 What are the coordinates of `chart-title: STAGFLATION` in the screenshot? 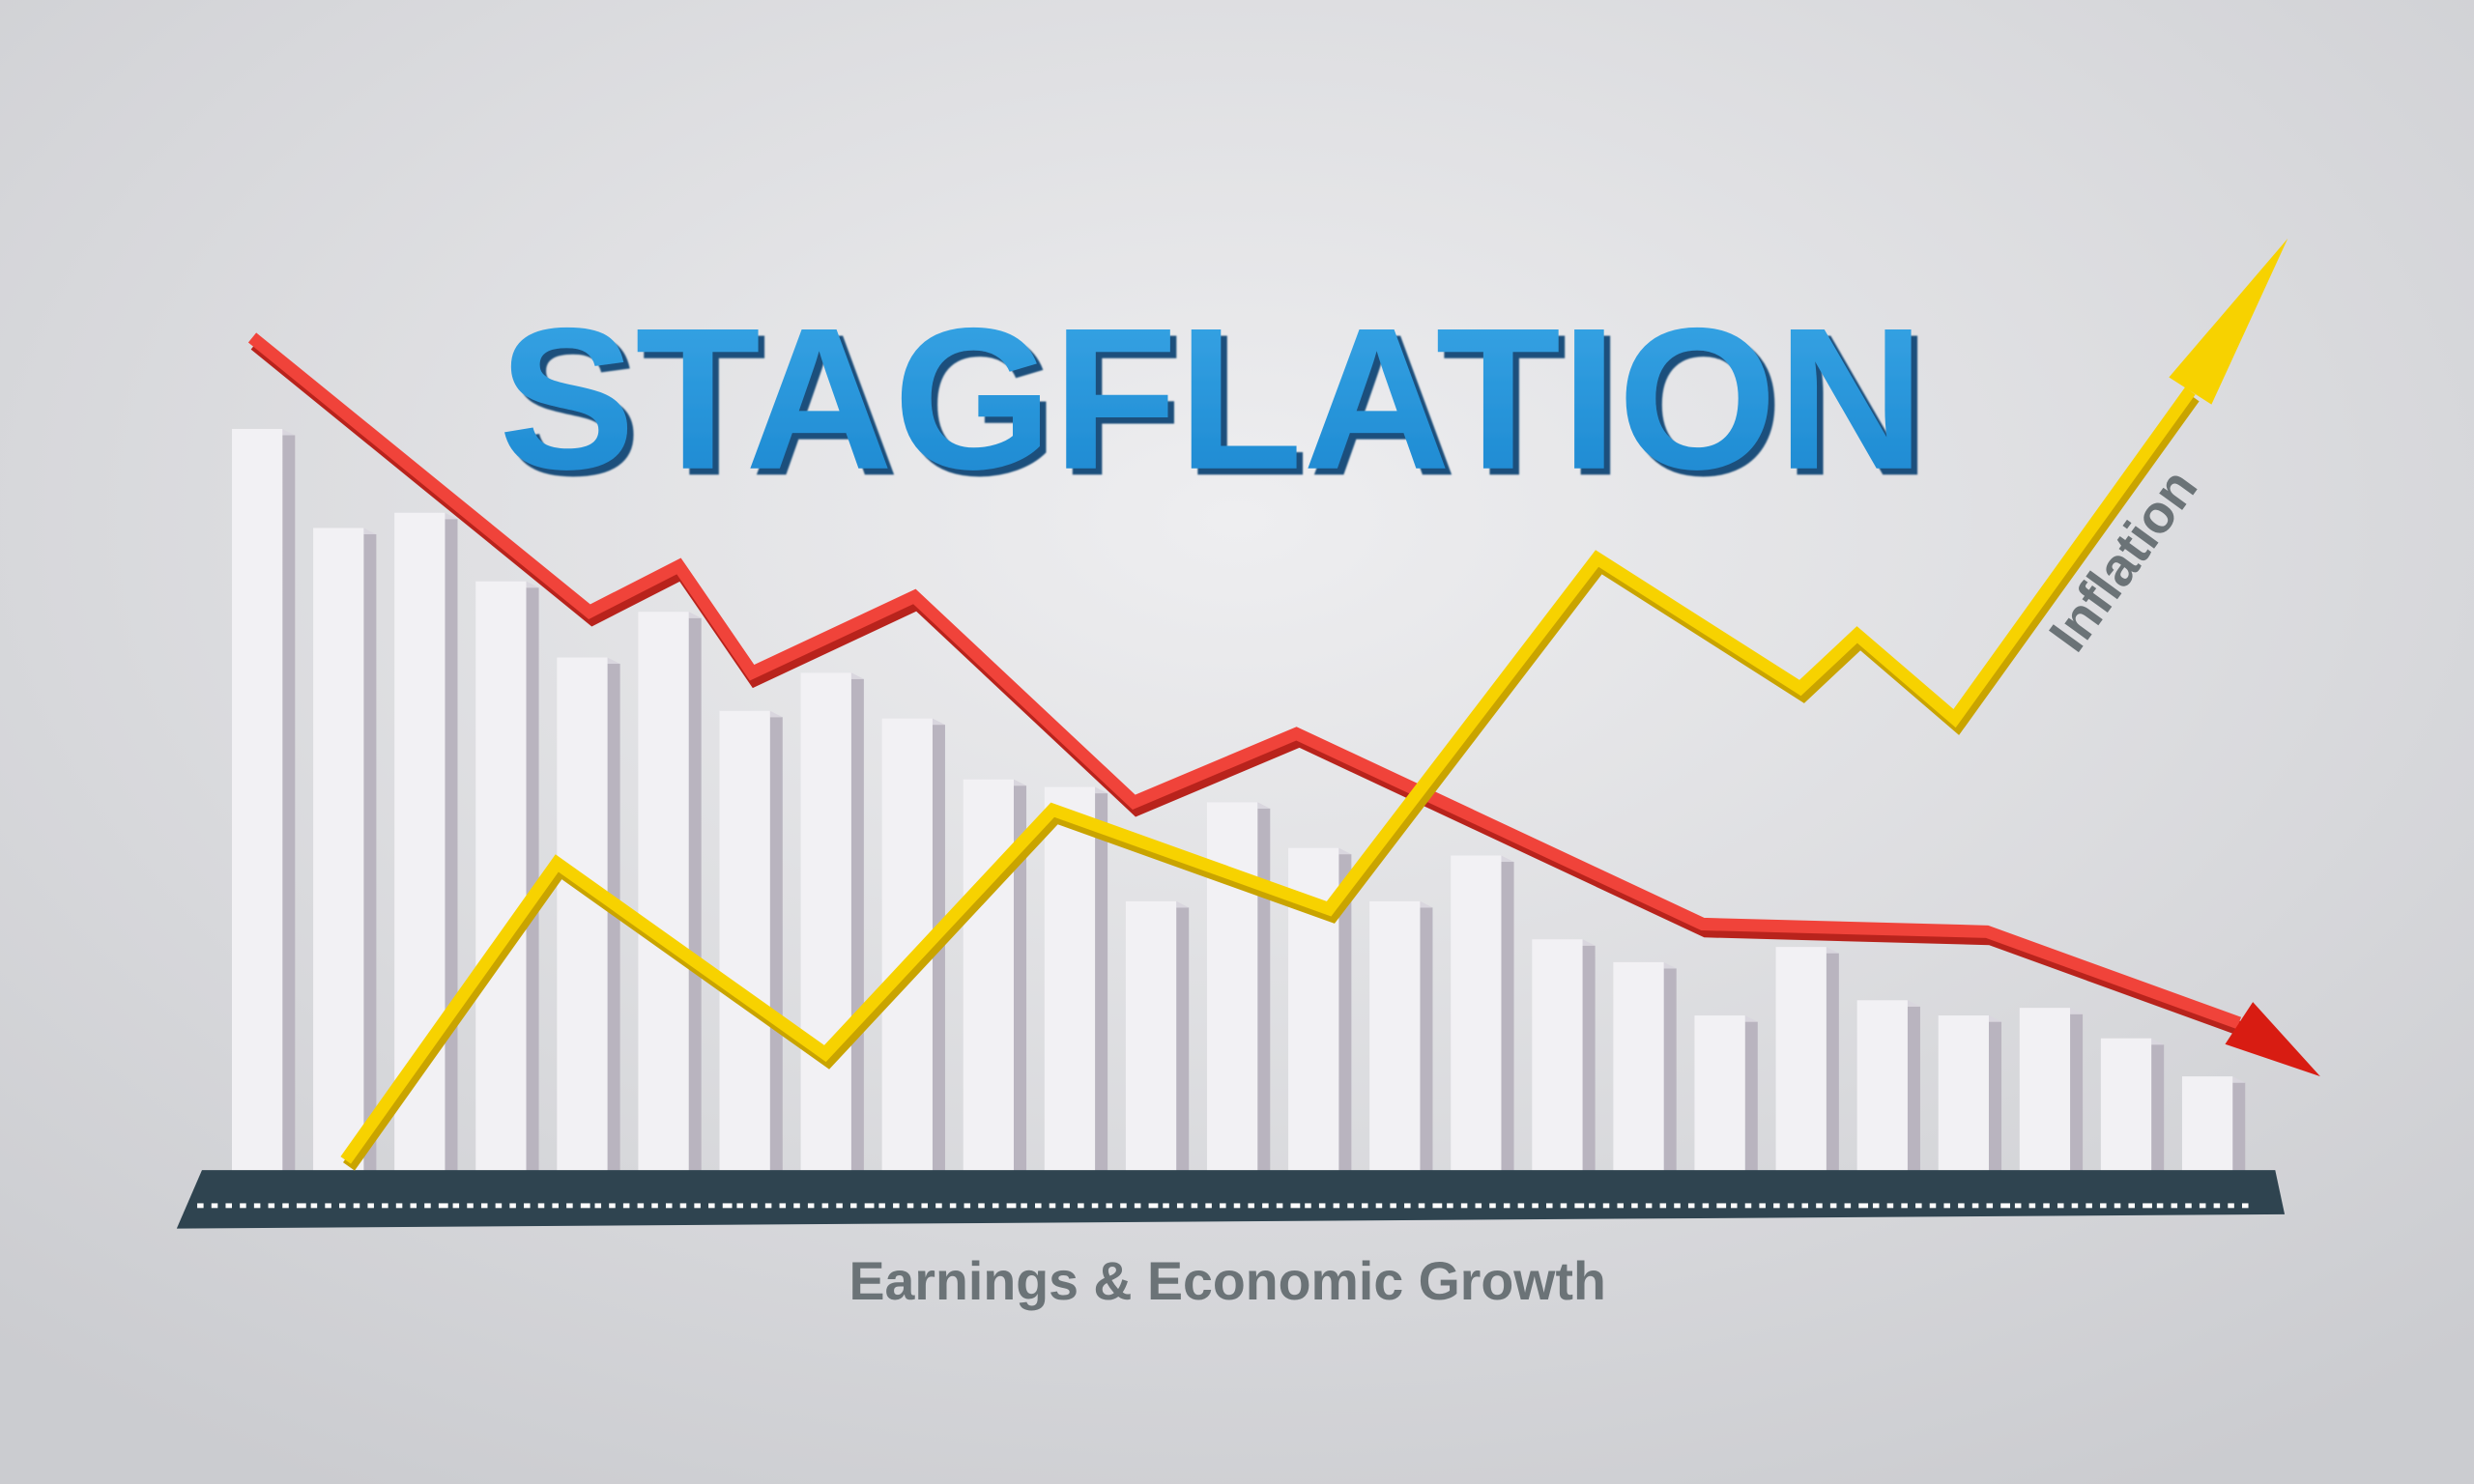 It's located at (1212, 400).